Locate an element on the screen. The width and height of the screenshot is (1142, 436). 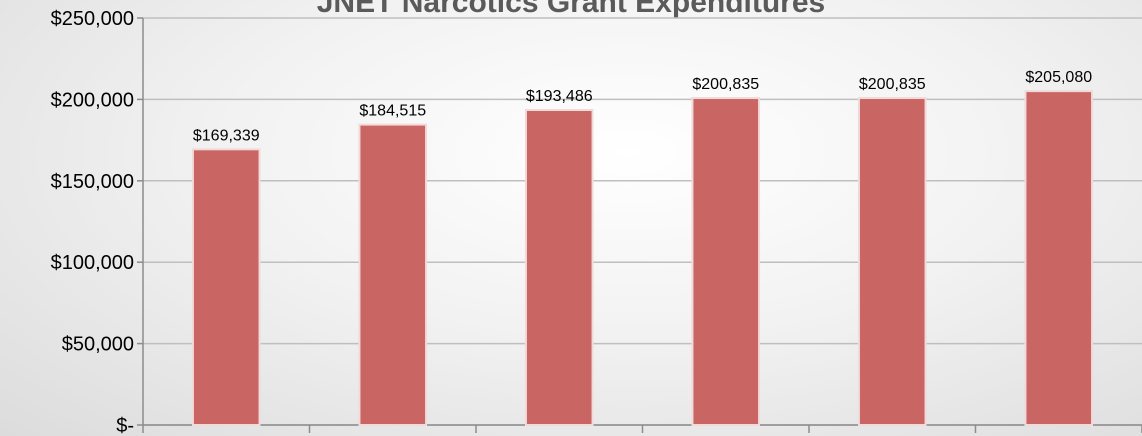
y-tick-label: $100,000 is located at coordinates (92, 263).